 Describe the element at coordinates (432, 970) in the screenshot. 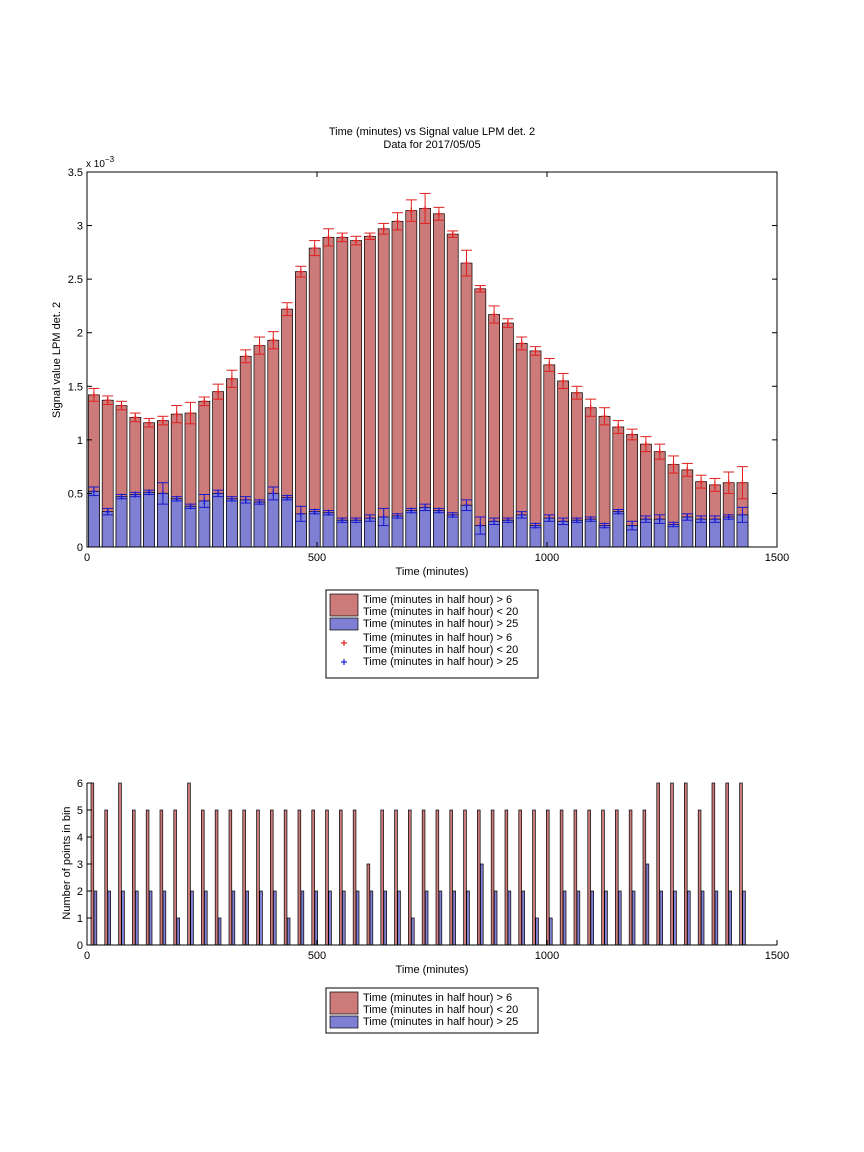

I see `x-axis-label-2: Time (minutes)` at that location.